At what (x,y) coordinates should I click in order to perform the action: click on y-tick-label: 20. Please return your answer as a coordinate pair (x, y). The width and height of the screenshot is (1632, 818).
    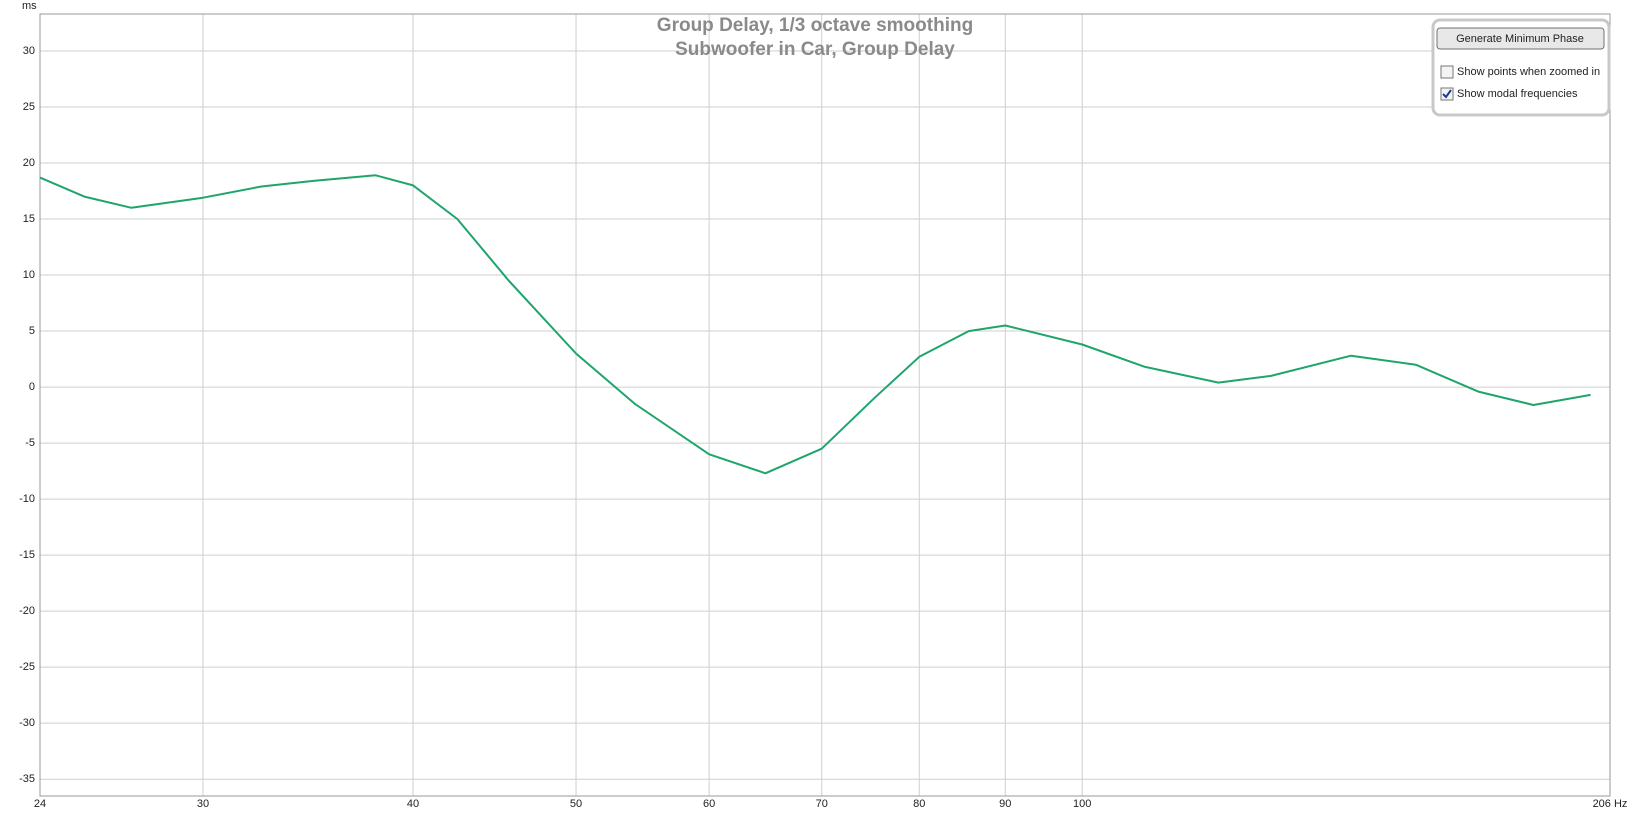
    Looking at the image, I should click on (29, 163).